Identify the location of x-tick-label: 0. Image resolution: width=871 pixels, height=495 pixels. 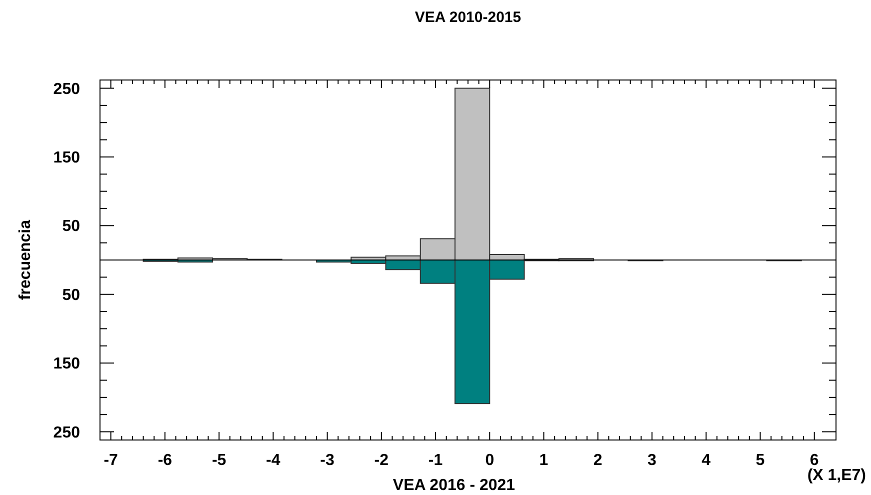
(489, 460).